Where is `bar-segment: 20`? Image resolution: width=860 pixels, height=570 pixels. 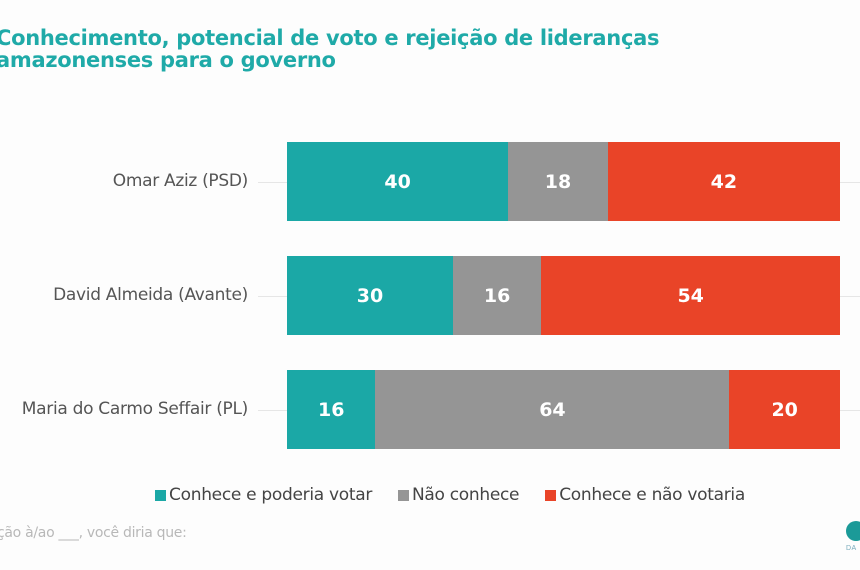 bar-segment: 20 is located at coordinates (784, 409).